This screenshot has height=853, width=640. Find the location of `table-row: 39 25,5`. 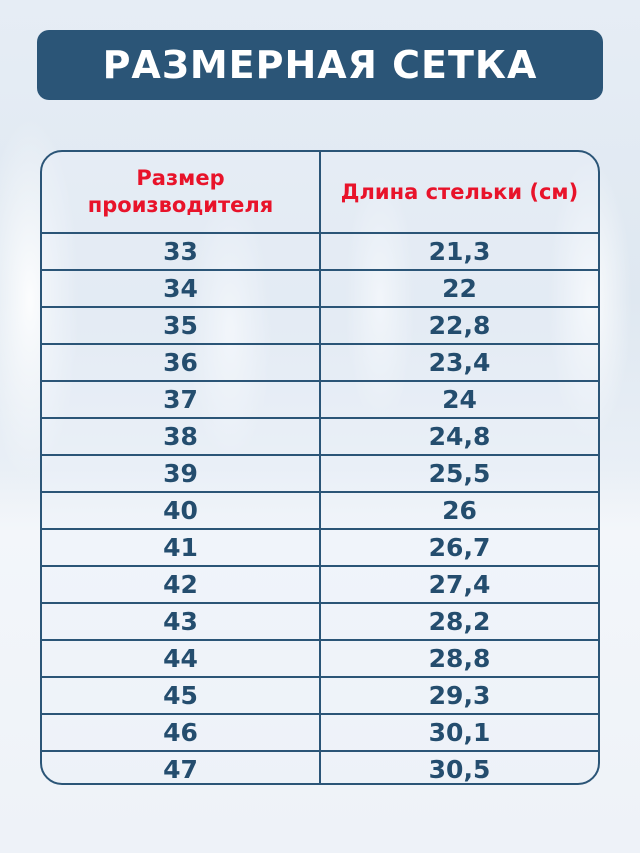

table-row: 39 25,5 is located at coordinates (320, 472).